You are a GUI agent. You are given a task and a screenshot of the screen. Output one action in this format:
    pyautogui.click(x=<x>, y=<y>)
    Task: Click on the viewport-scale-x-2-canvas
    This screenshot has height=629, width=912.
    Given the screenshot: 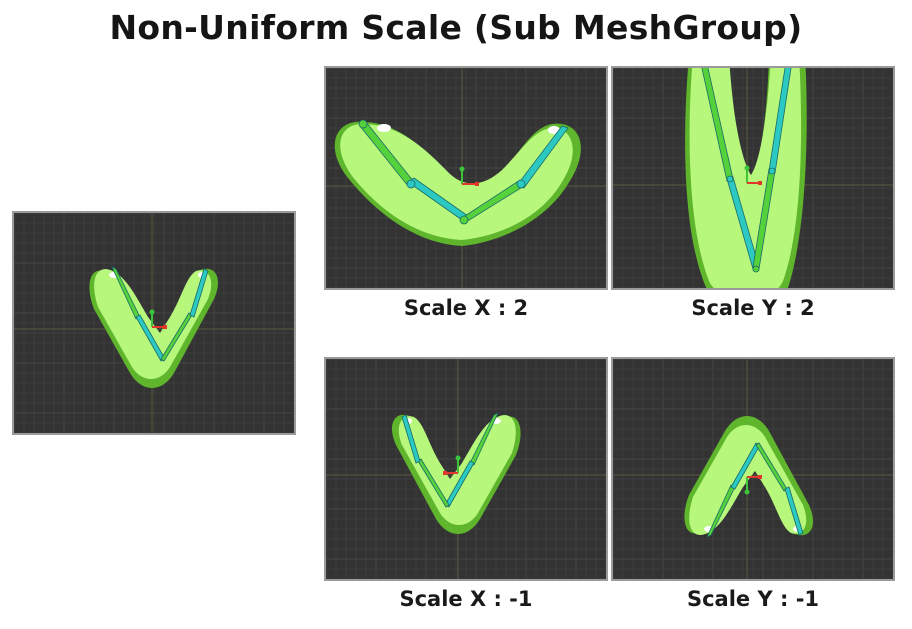 What is the action you would take?
    pyautogui.click(x=466, y=178)
    